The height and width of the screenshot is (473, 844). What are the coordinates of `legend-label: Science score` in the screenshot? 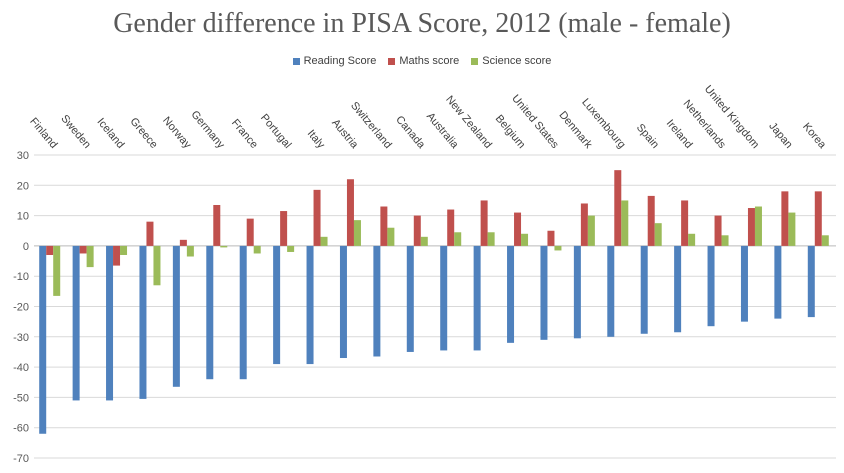 It's located at (517, 61).